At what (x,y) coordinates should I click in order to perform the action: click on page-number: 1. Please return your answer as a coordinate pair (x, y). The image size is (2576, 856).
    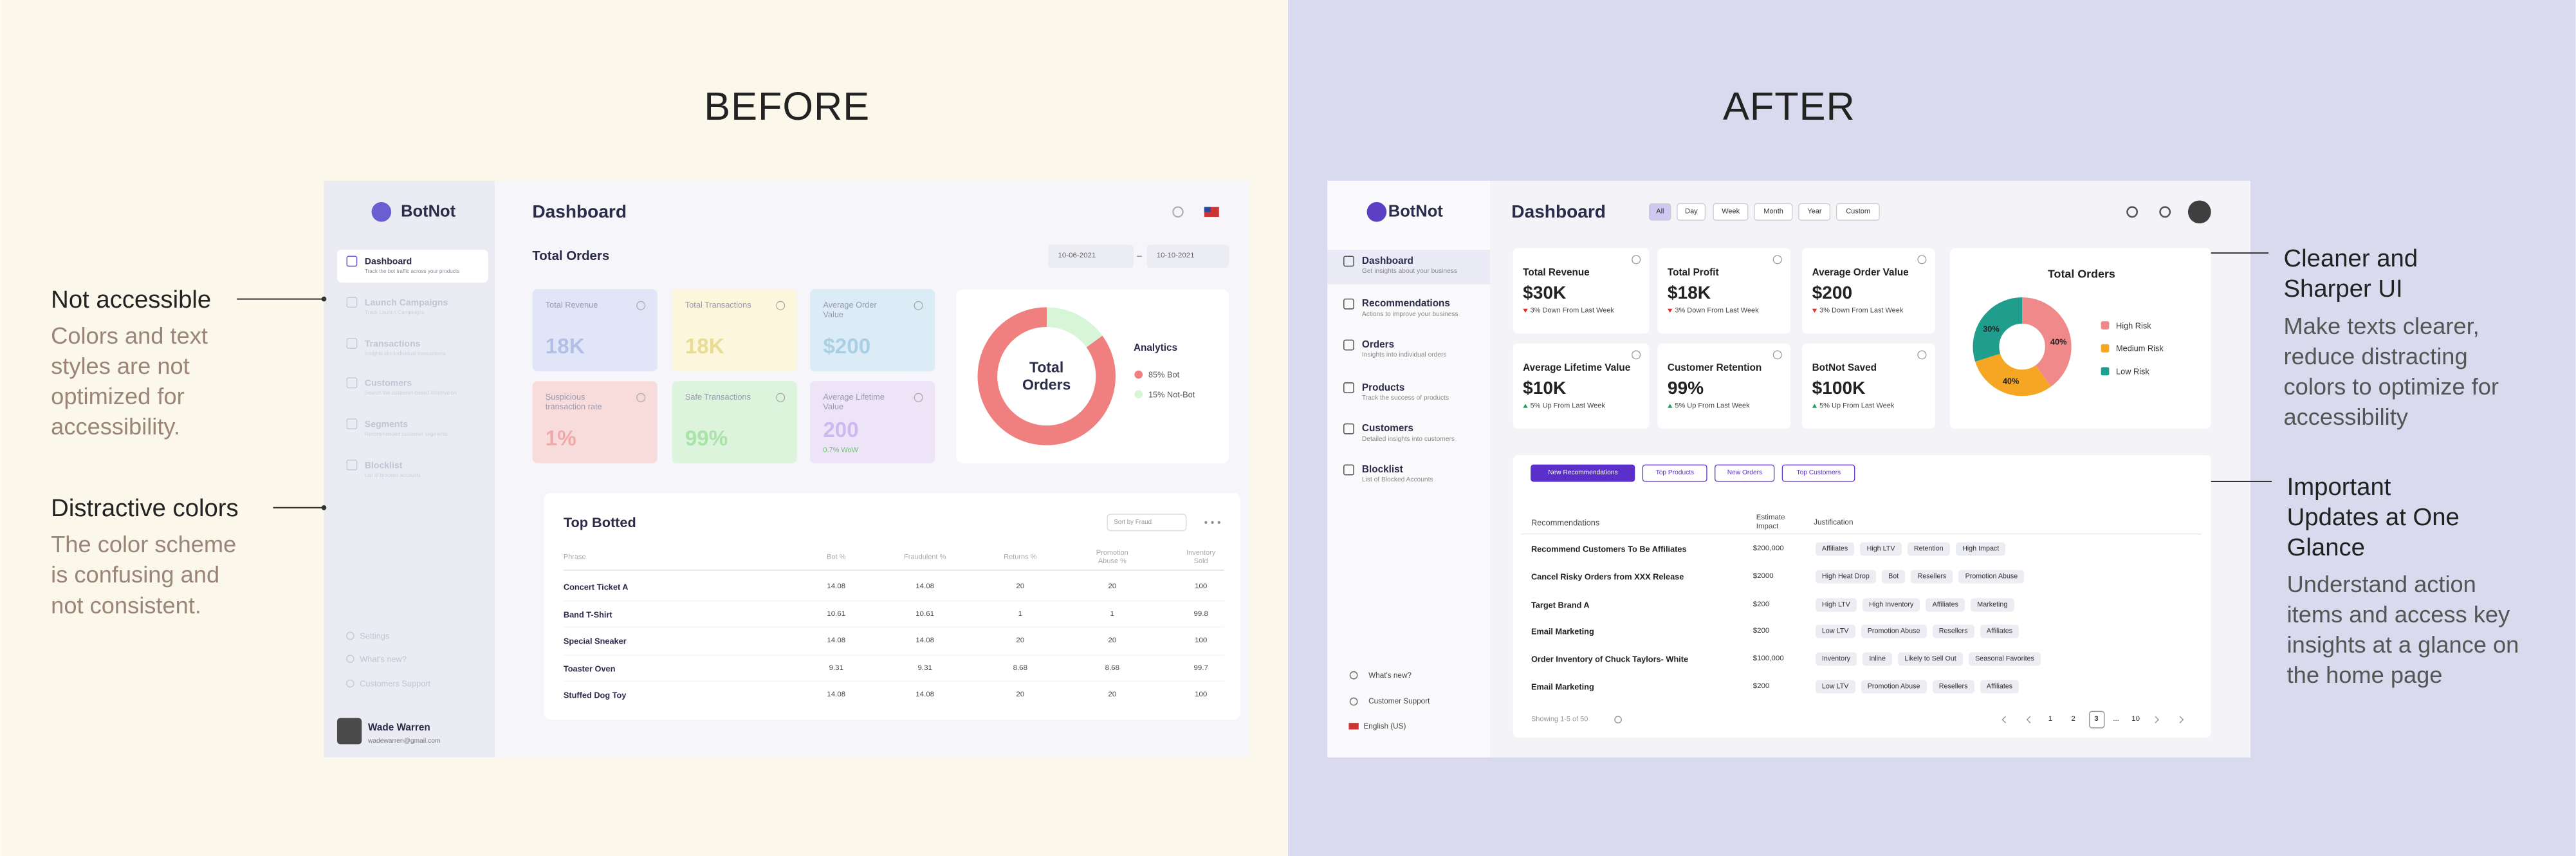
    Looking at the image, I should click on (2050, 719).